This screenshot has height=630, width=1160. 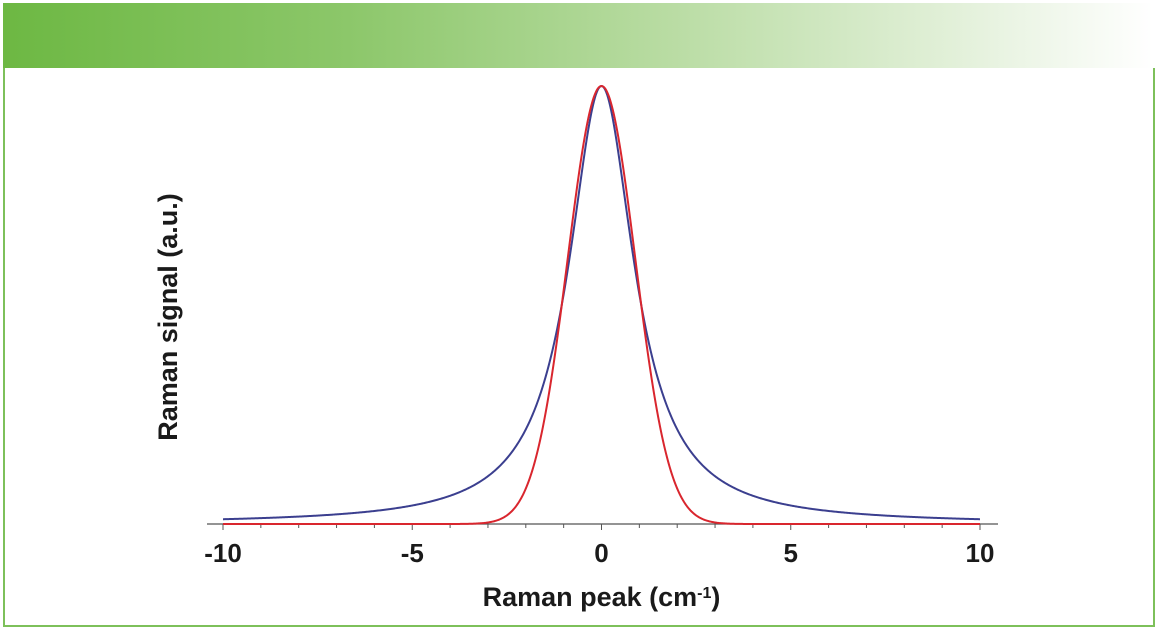 I want to click on x-tick-label: -10, so click(x=223, y=553).